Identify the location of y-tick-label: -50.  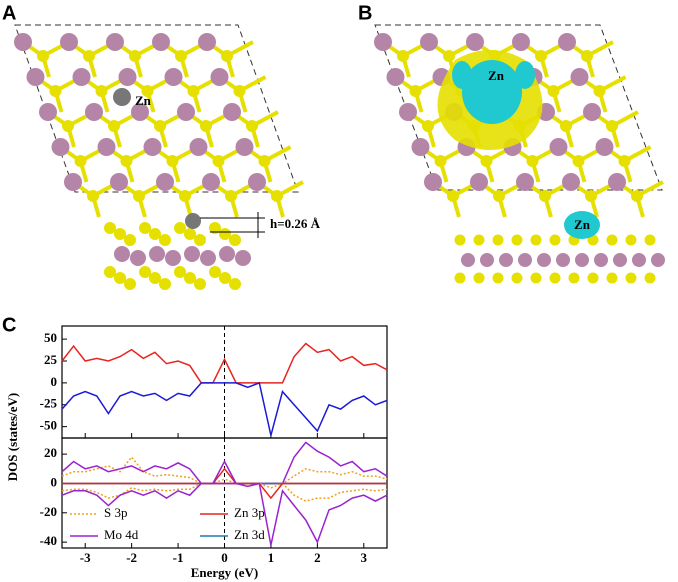
(48, 425).